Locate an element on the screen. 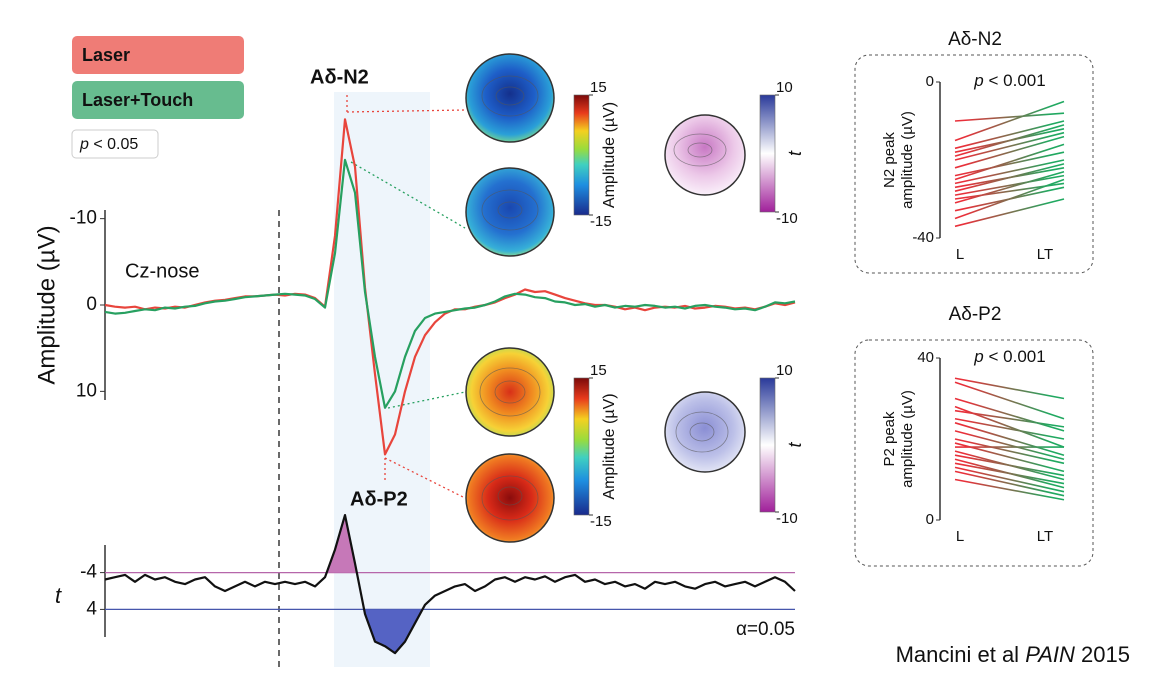 The width and height of the screenshot is (1164, 677). citation: Mancini et al PAIN 2015 is located at coordinates (1013, 654).